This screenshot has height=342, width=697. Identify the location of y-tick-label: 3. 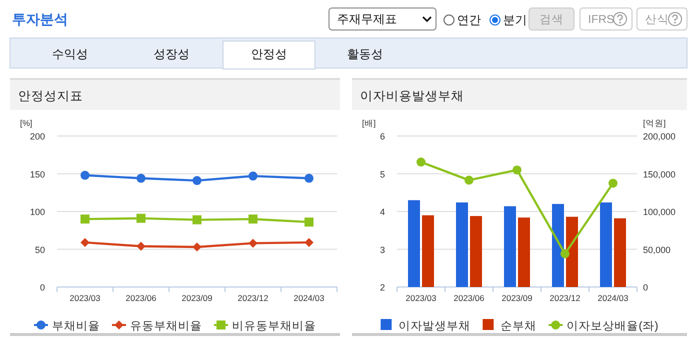
(382, 249).